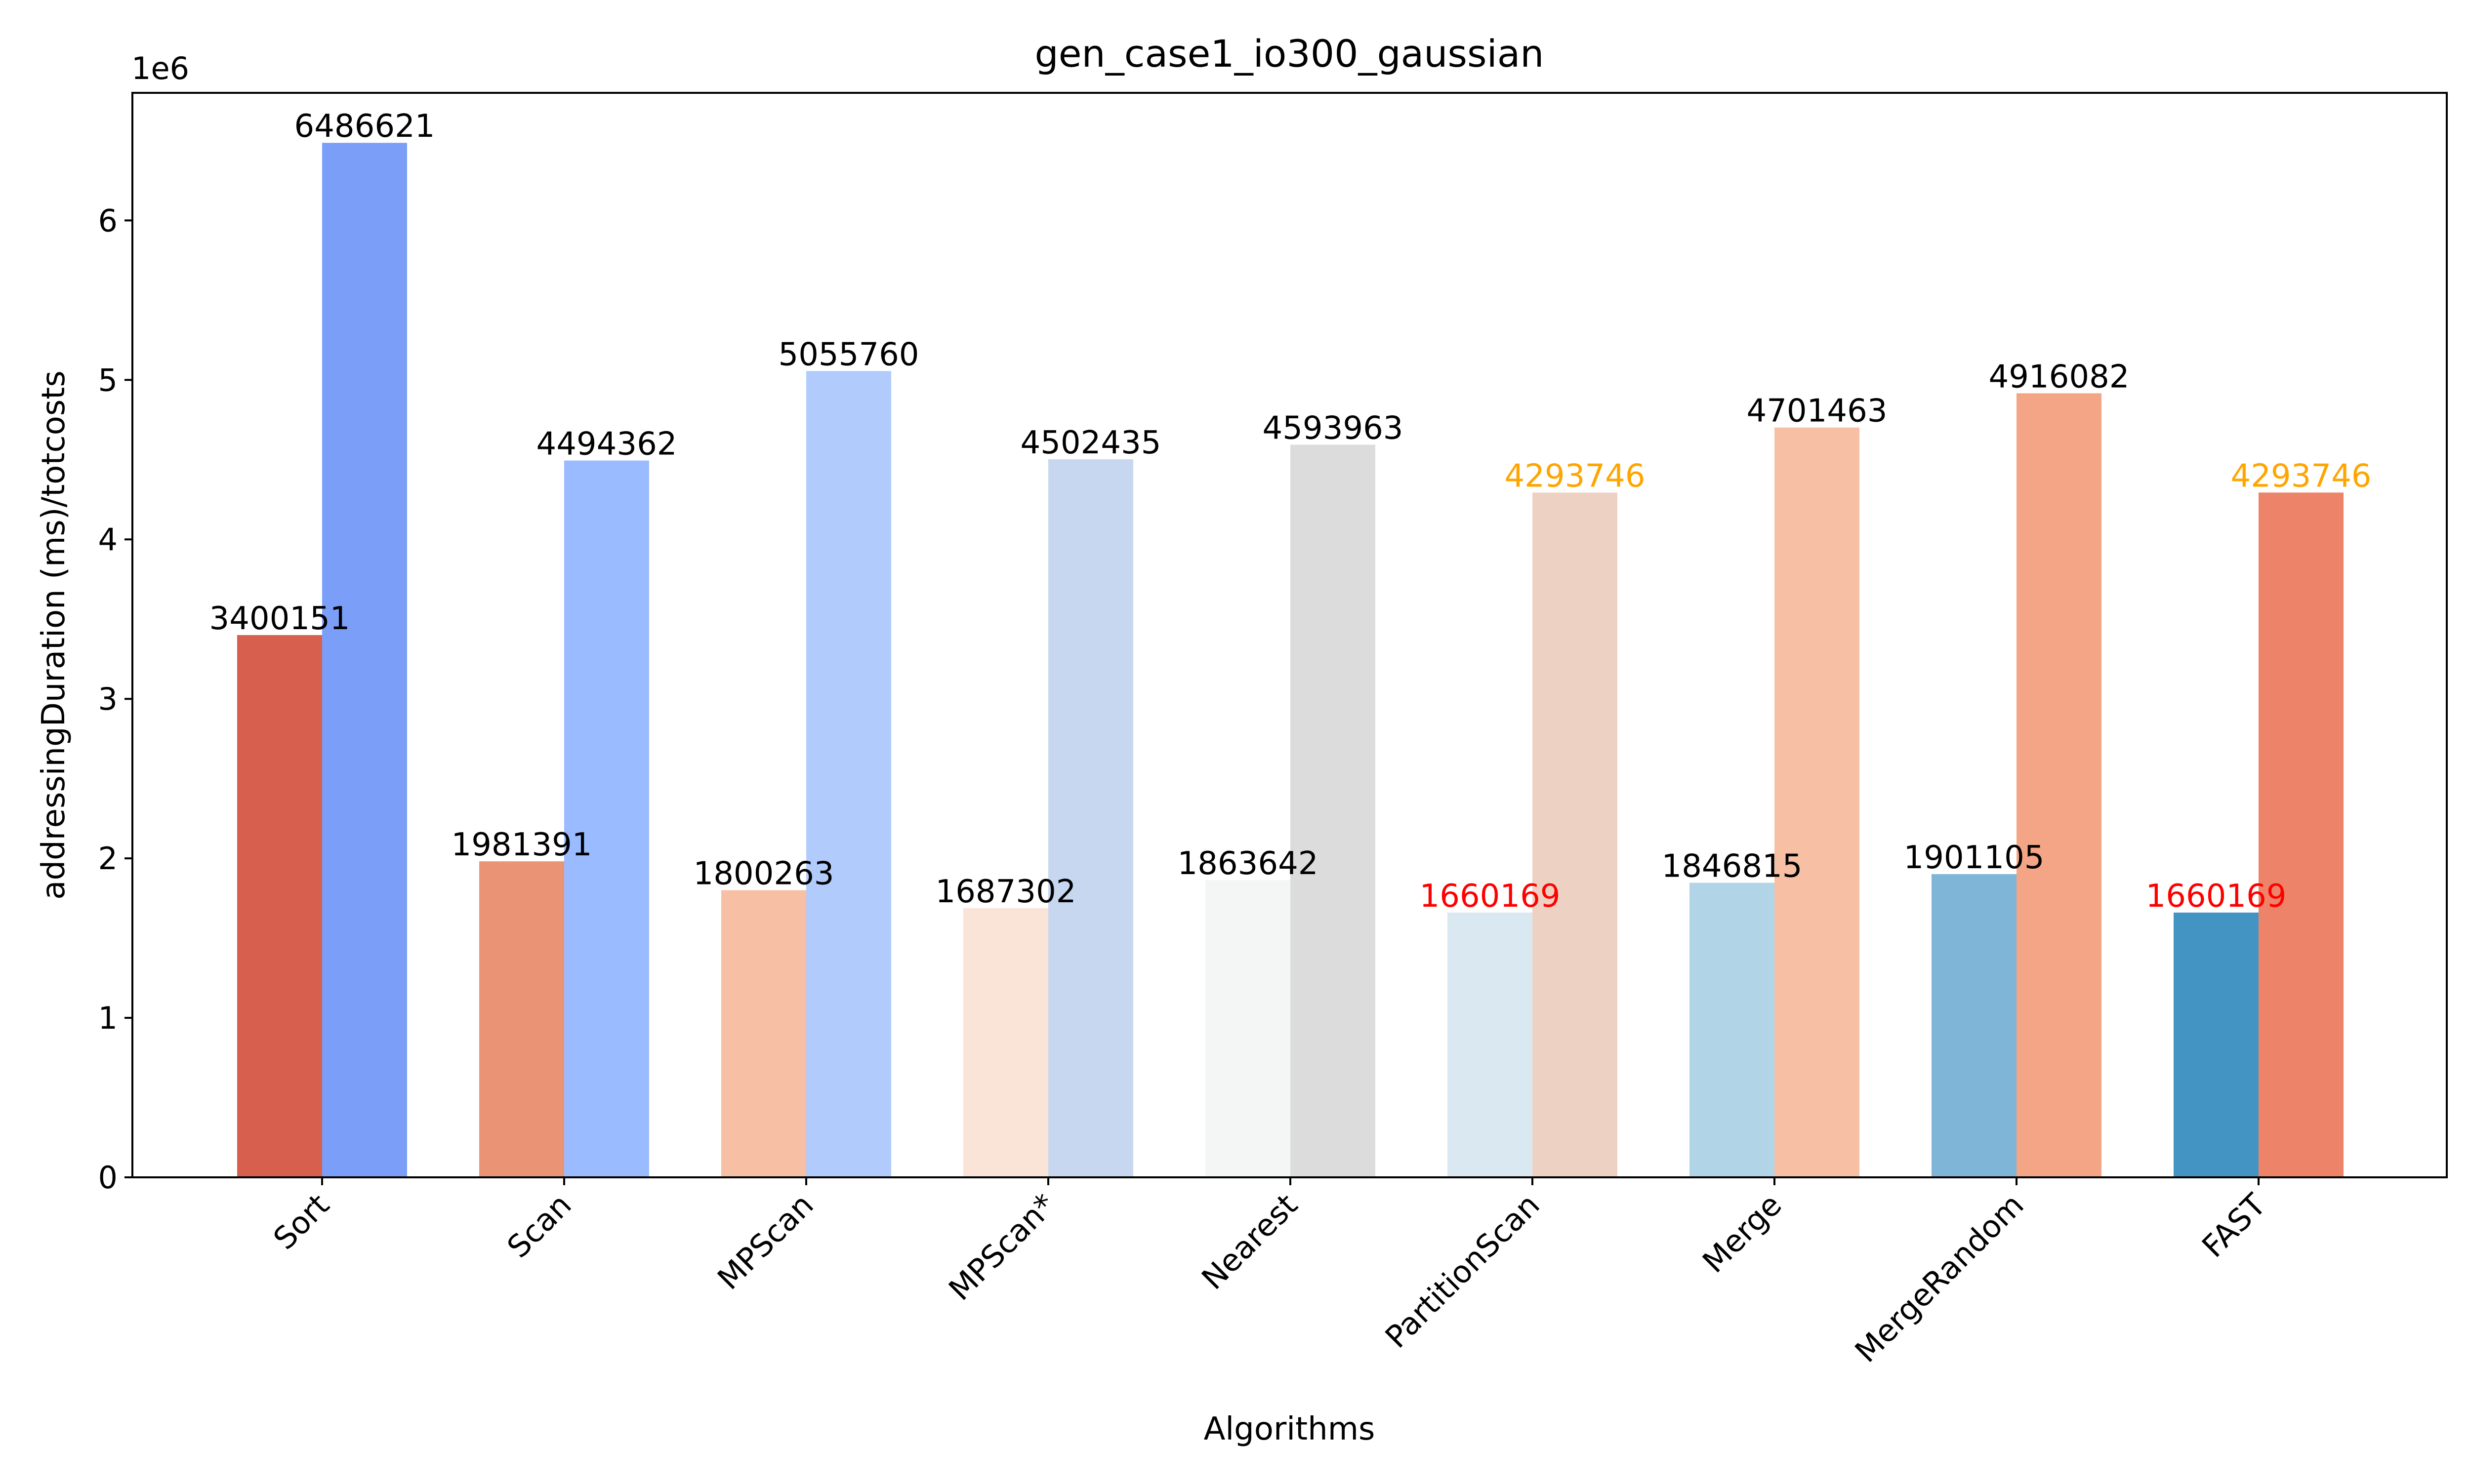 The image size is (2470, 1484). Describe the element at coordinates (2234, 1225) in the screenshot. I see `x-tick-label: FAST` at that location.